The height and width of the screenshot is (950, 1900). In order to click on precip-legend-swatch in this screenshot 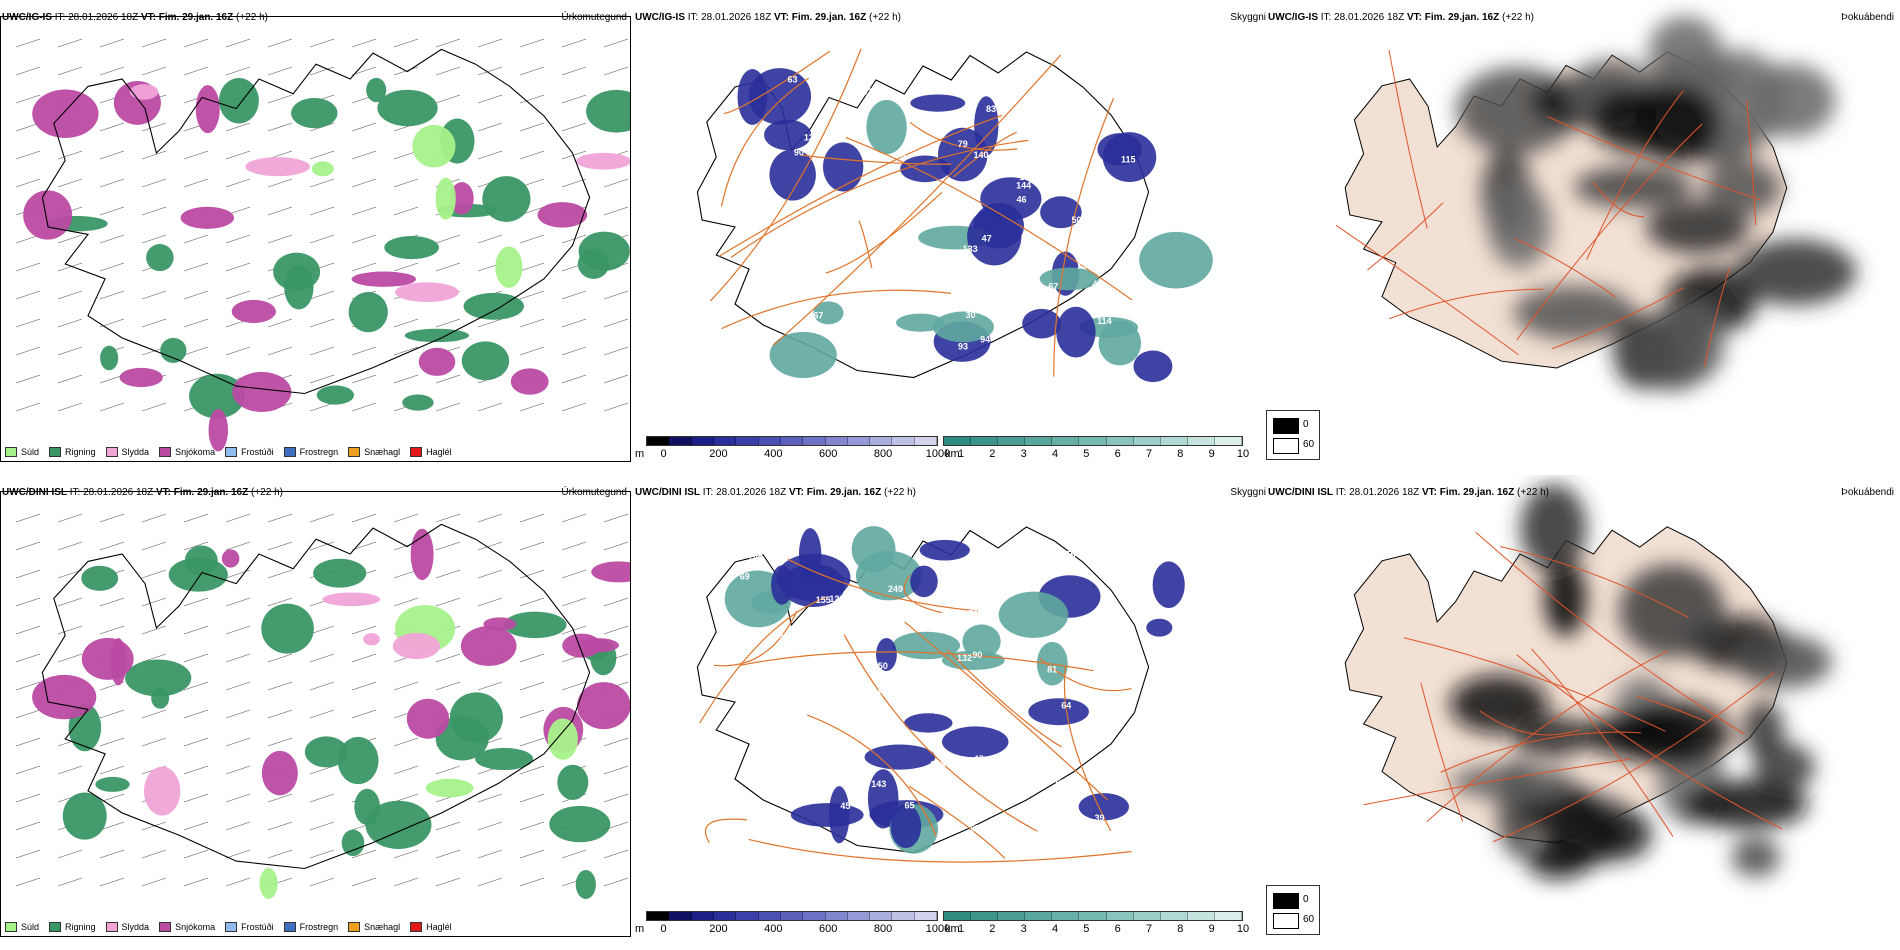, I will do `click(11, 927)`.